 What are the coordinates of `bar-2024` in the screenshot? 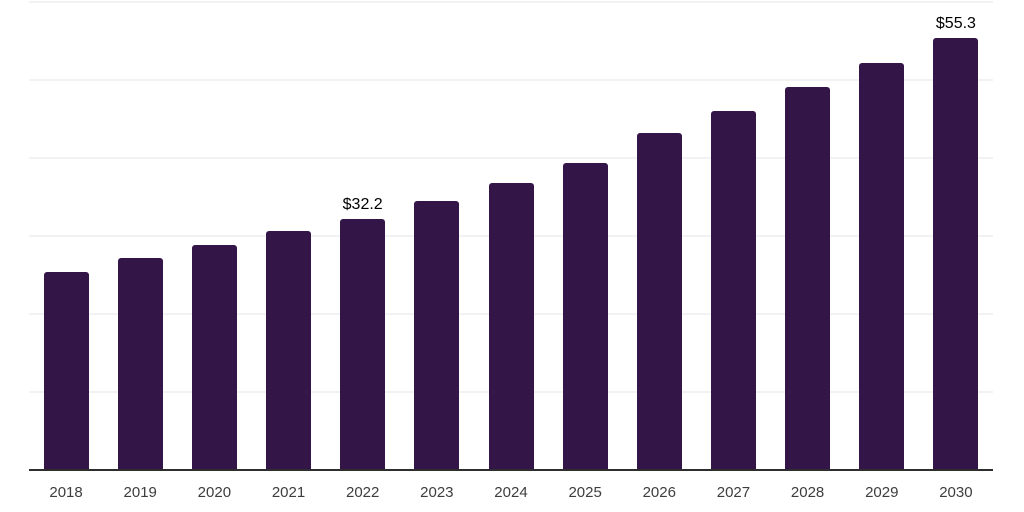 It's located at (511, 326).